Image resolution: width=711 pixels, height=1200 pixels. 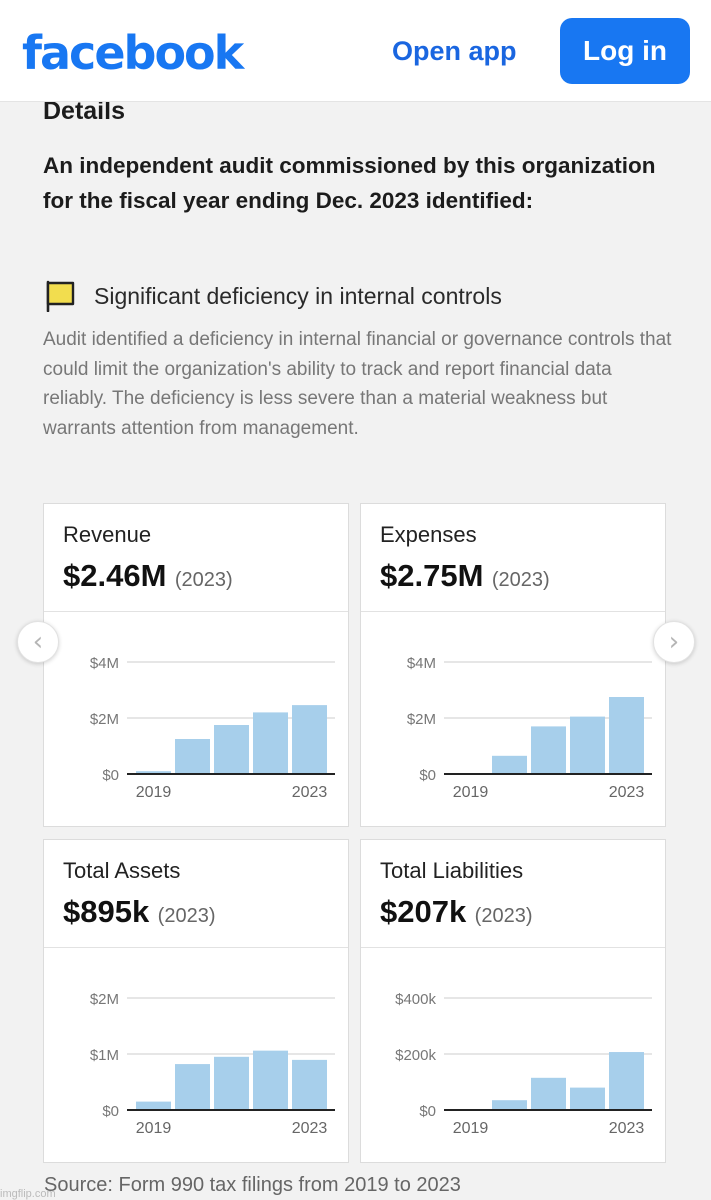 I want to click on top-bar: facebook Open app Log in, so click(x=355, y=51).